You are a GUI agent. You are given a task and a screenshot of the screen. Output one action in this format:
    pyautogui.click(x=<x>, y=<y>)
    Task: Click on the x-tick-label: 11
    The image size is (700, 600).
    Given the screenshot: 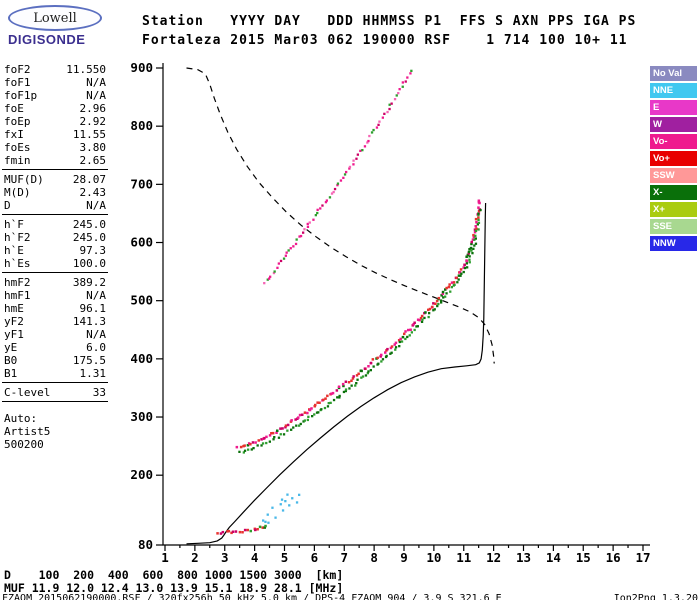 What is the action you would take?
    pyautogui.click(x=463, y=557)
    